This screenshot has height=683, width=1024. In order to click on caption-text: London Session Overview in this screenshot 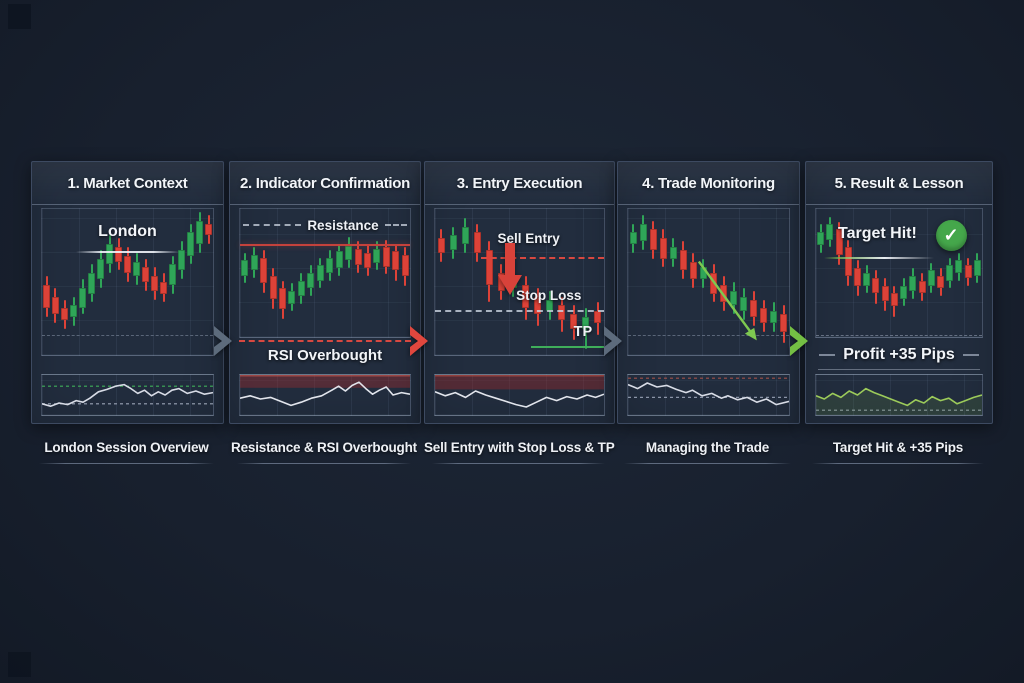, I will do `click(126, 447)`.